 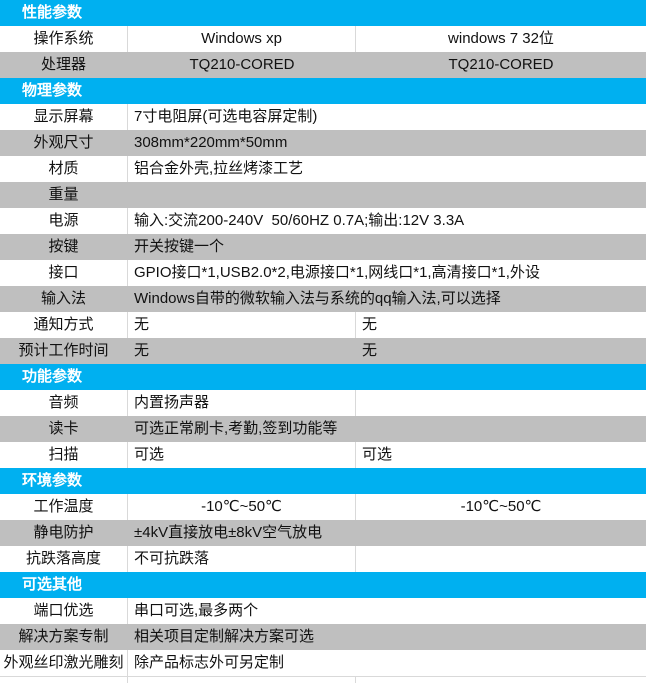 I want to click on row-value-2: TQ210-CORED, so click(x=501, y=64).